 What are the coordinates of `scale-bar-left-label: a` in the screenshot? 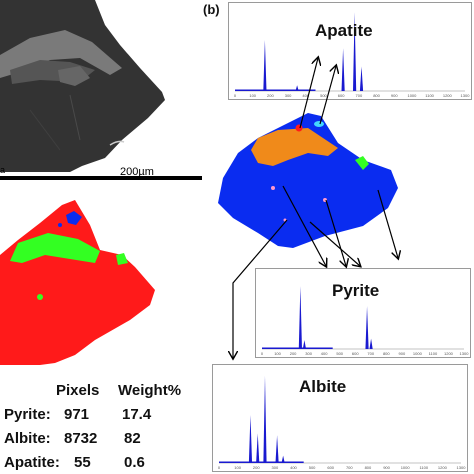 It's located at (3, 170).